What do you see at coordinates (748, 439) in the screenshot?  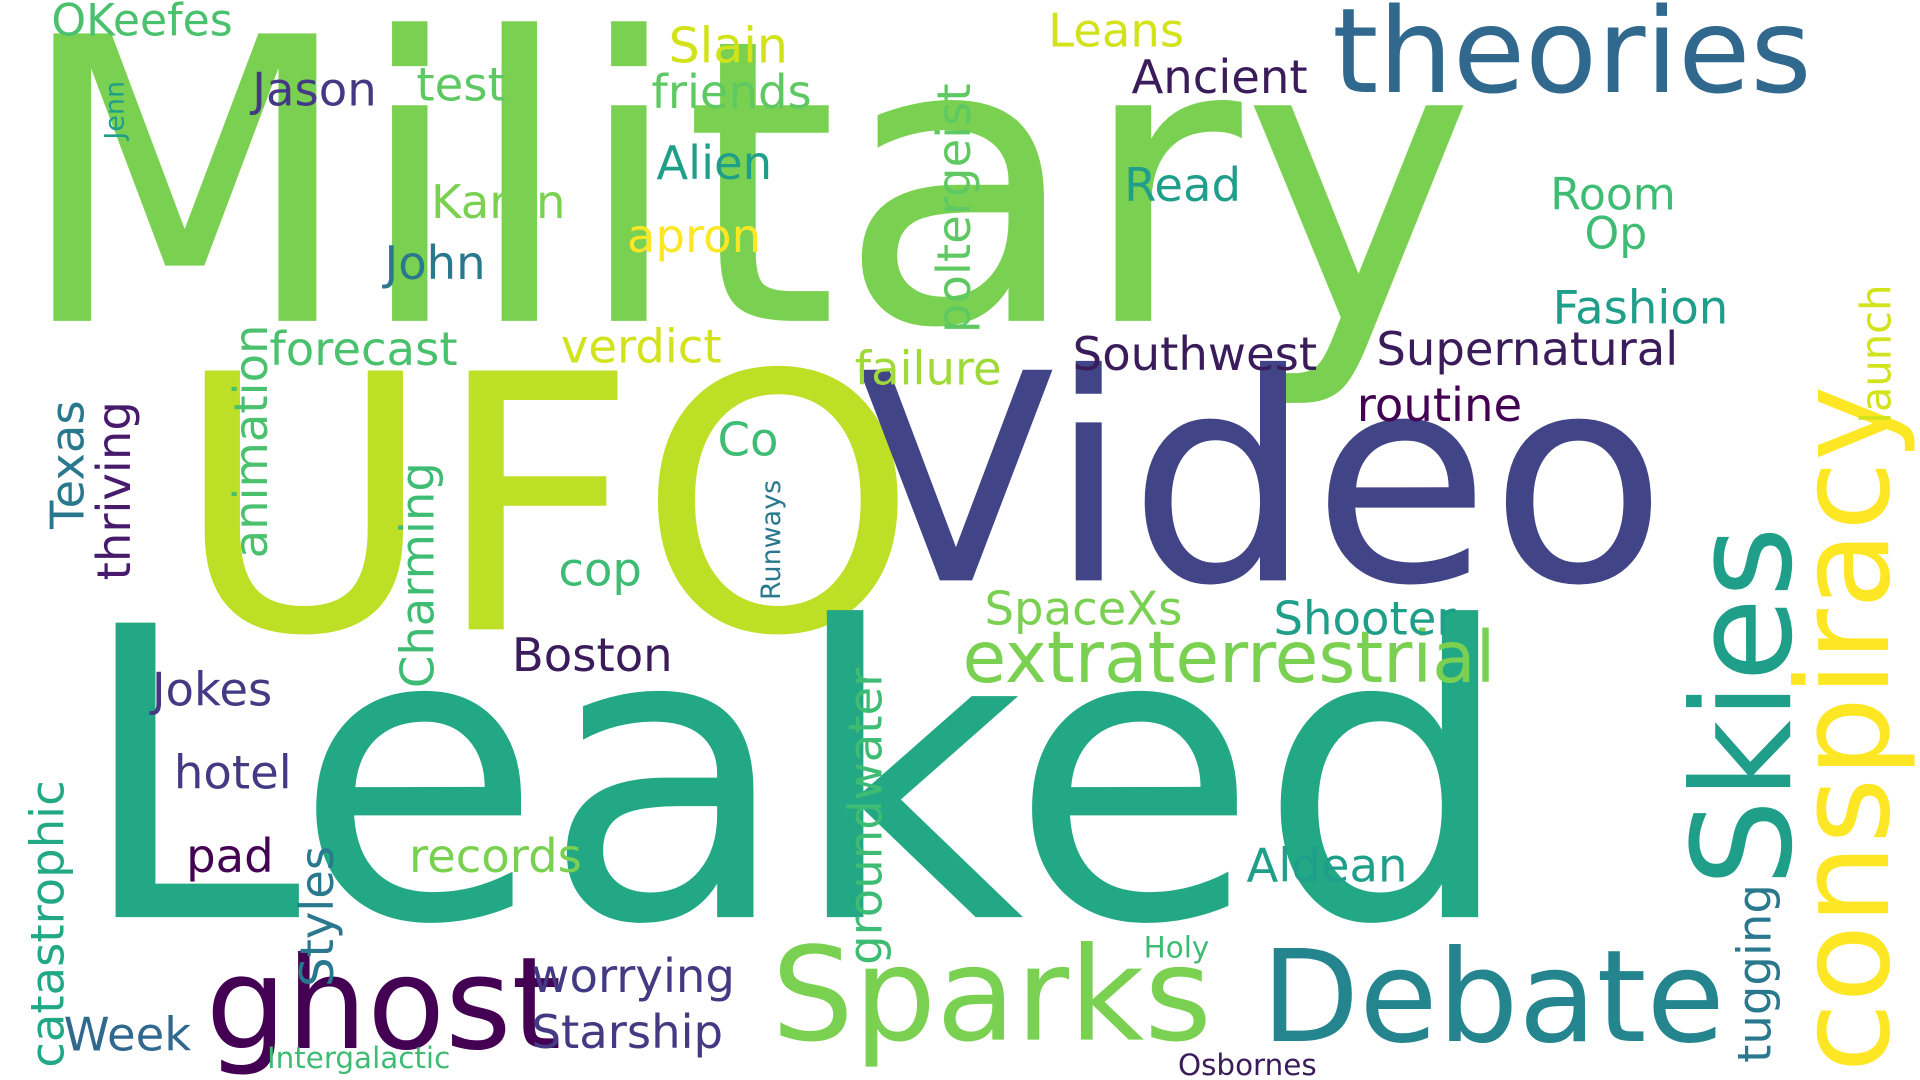 I see `word-co: Co` at bounding box center [748, 439].